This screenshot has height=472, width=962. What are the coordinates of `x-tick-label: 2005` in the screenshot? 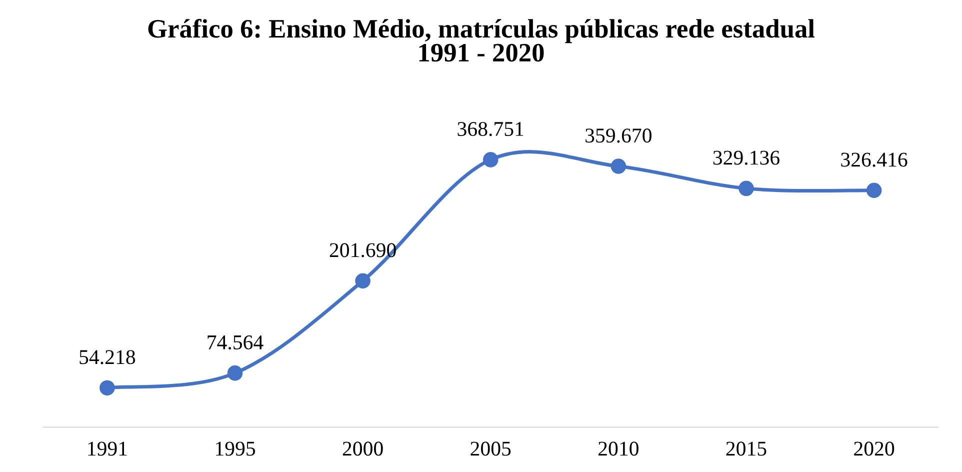 It's located at (490, 449).